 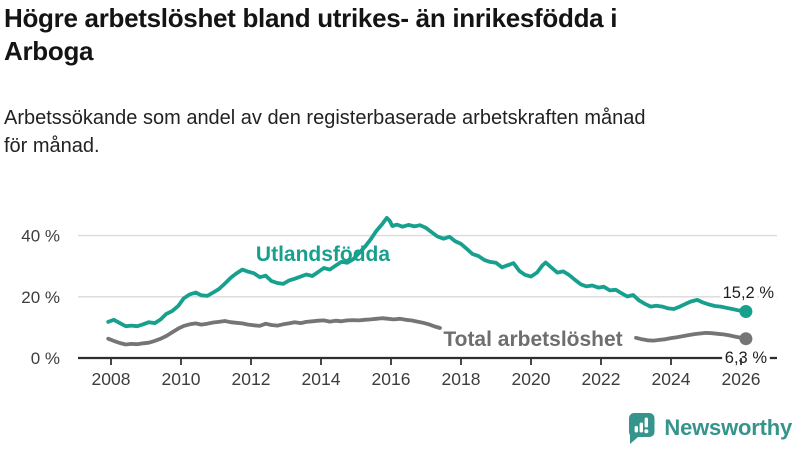 What do you see at coordinates (728, 427) in the screenshot?
I see `newsworthy-wordmark: Newsworthy` at bounding box center [728, 427].